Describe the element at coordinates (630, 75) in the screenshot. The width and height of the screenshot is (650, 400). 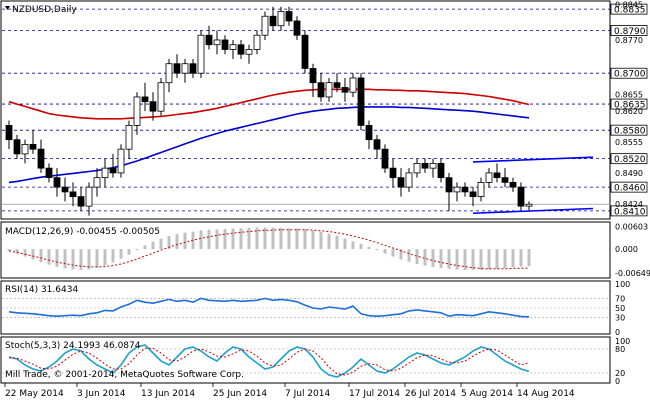
I see `level-label: 0.8700` at that location.